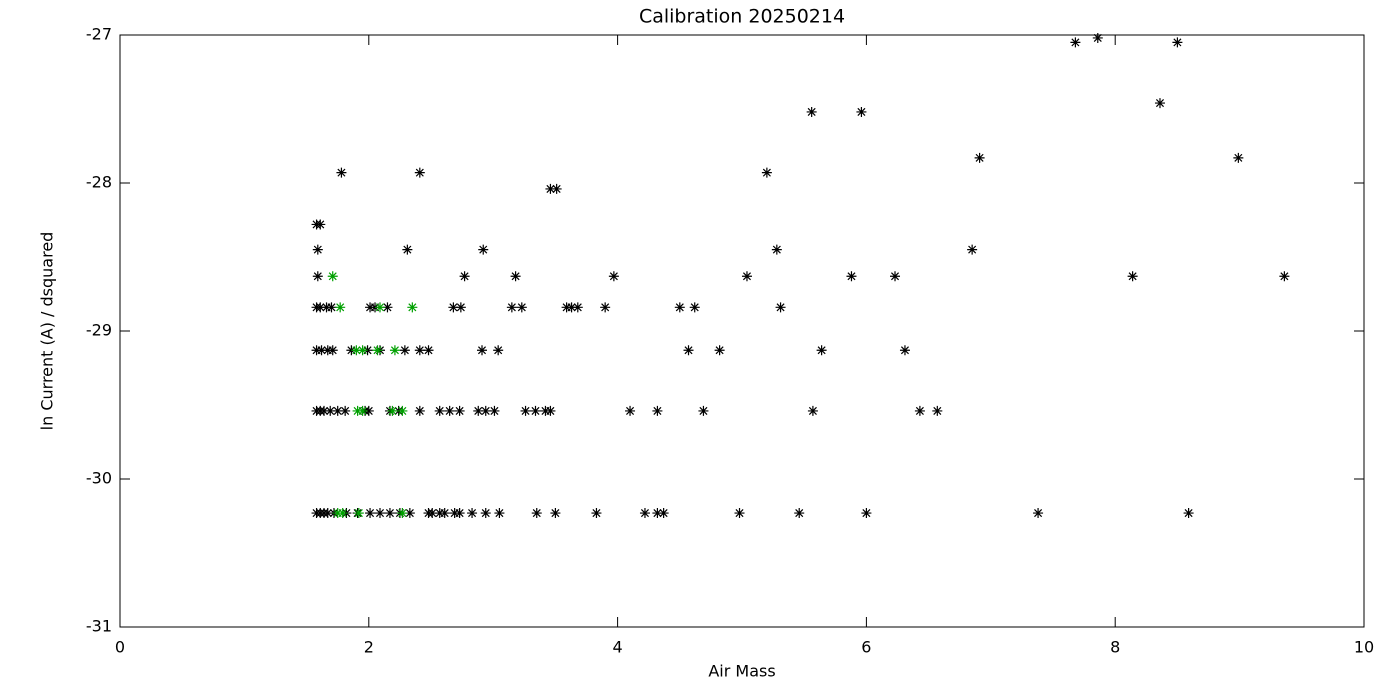  What do you see at coordinates (1115, 647) in the screenshot?
I see `x-tick-label: 8` at bounding box center [1115, 647].